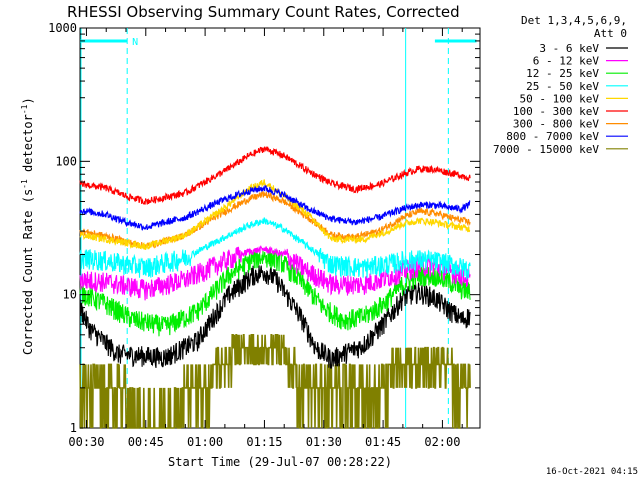  What do you see at coordinates (324, 442) in the screenshot?
I see `x-tick-label: 01:30` at bounding box center [324, 442].